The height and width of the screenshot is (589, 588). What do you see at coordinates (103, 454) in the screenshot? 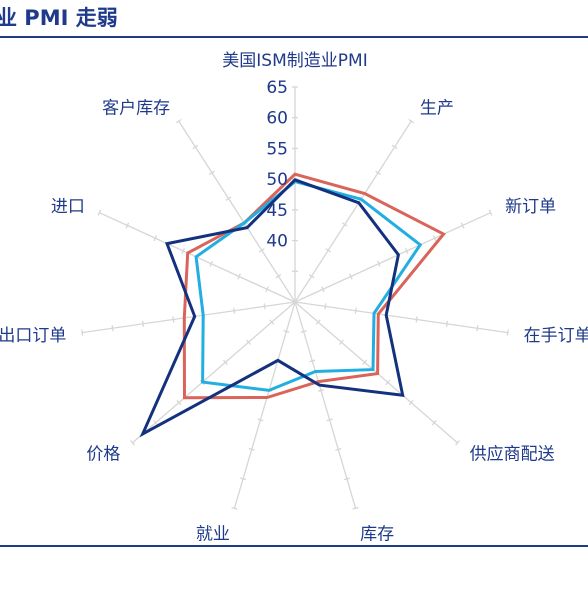
I see `radar-axis-label: 价格` at bounding box center [103, 454].